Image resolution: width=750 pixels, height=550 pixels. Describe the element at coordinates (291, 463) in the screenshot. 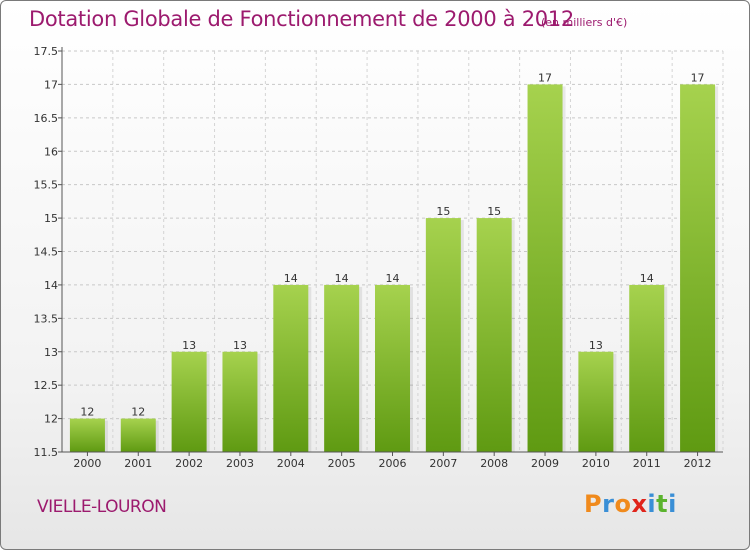

I see `x-tick-label-2004: 2004` at that location.